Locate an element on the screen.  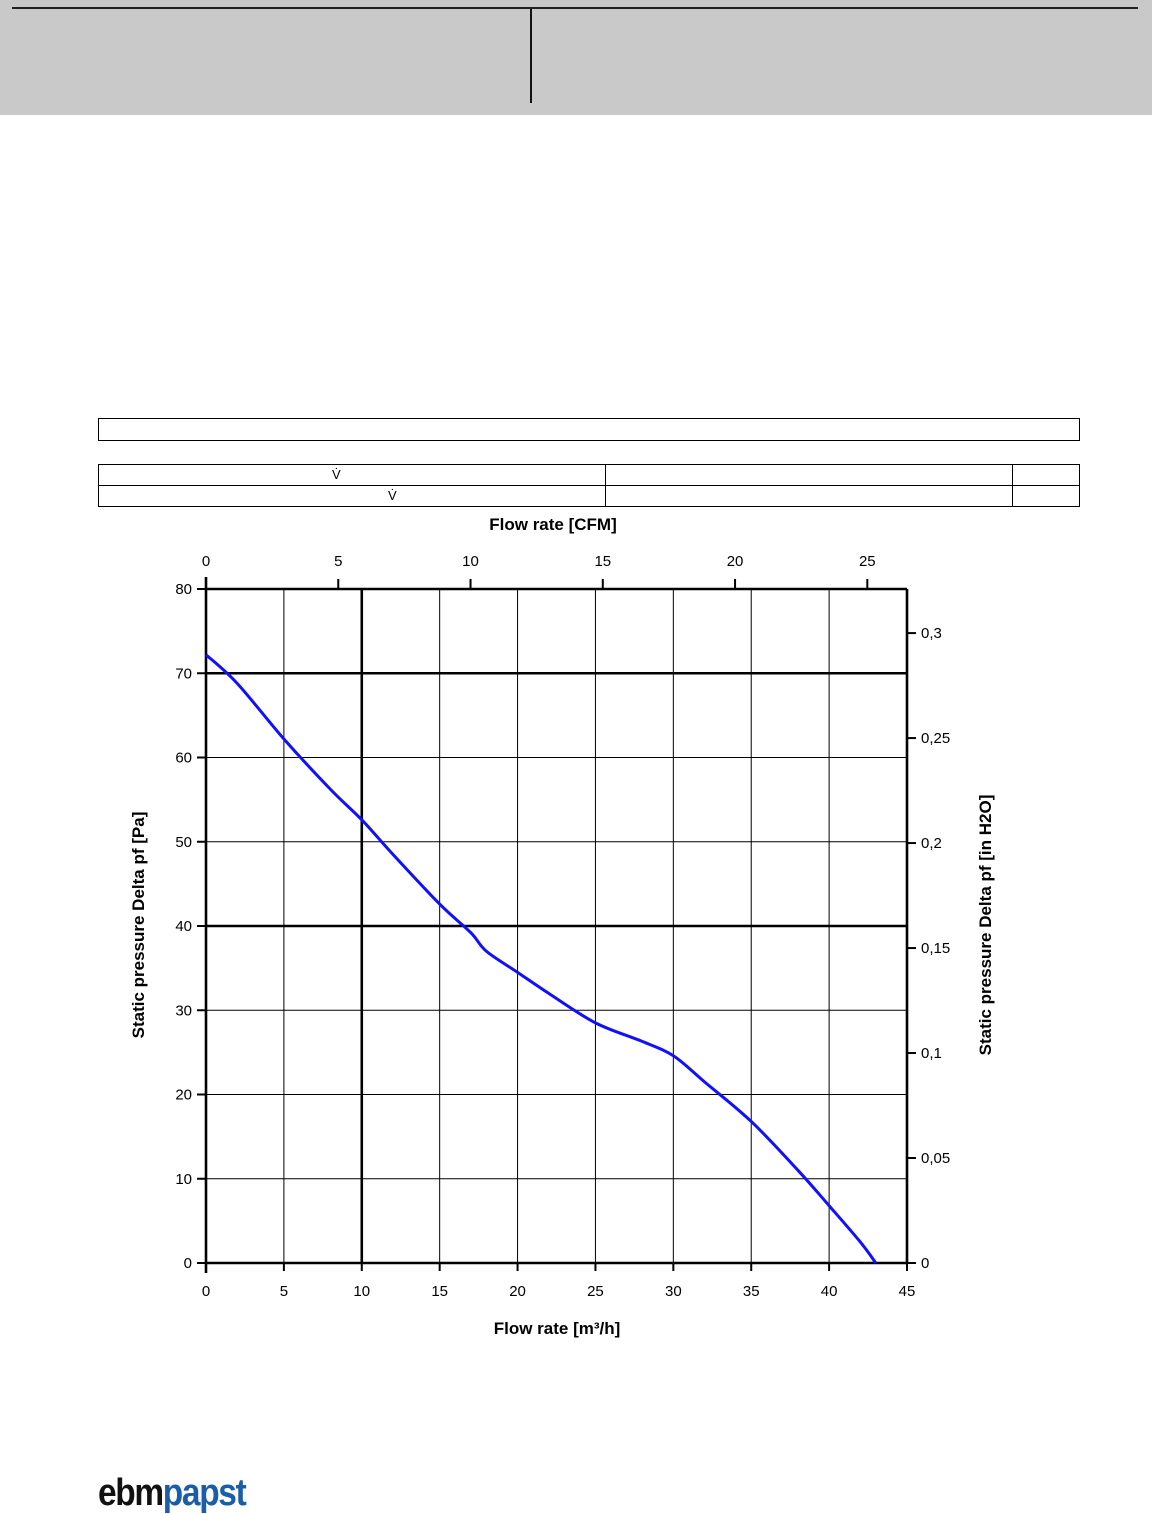
y-tick-label: 50 is located at coordinates (183, 842).